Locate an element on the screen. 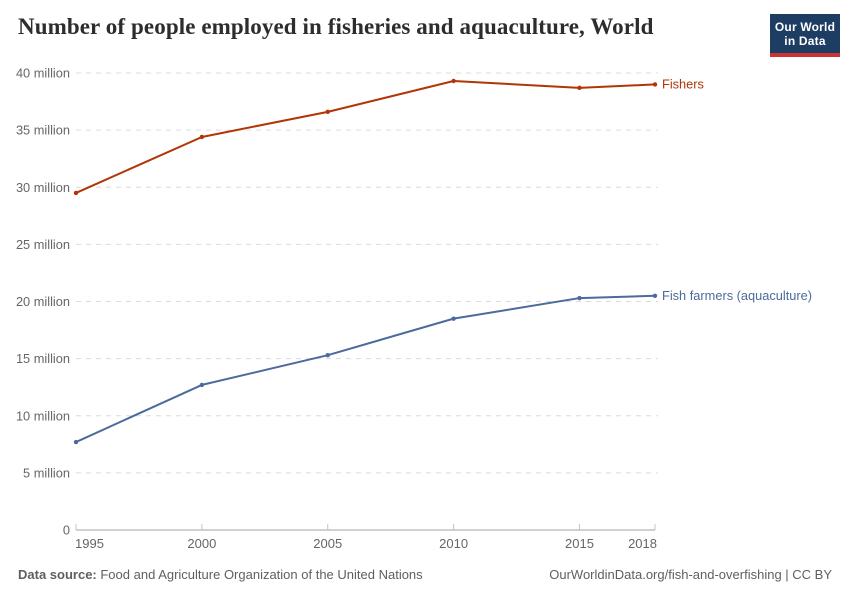 This screenshot has height=600, width=850. data-point-fishers-2010 is located at coordinates (453, 81).